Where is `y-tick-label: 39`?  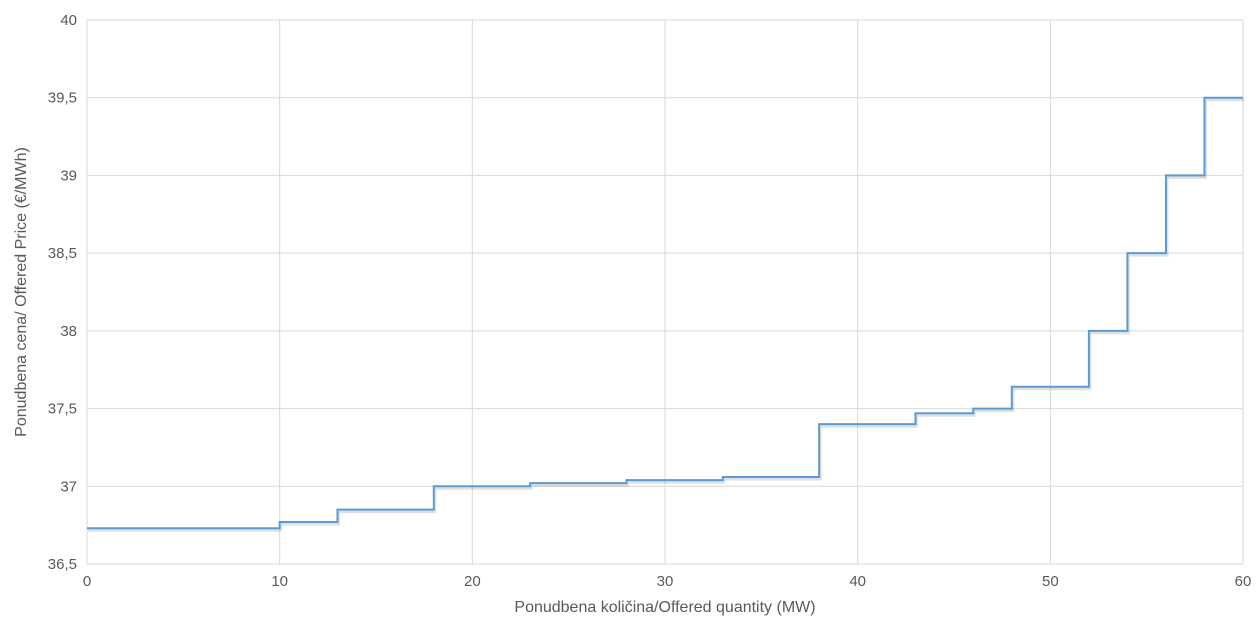 y-tick-label: 39 is located at coordinates (68, 175).